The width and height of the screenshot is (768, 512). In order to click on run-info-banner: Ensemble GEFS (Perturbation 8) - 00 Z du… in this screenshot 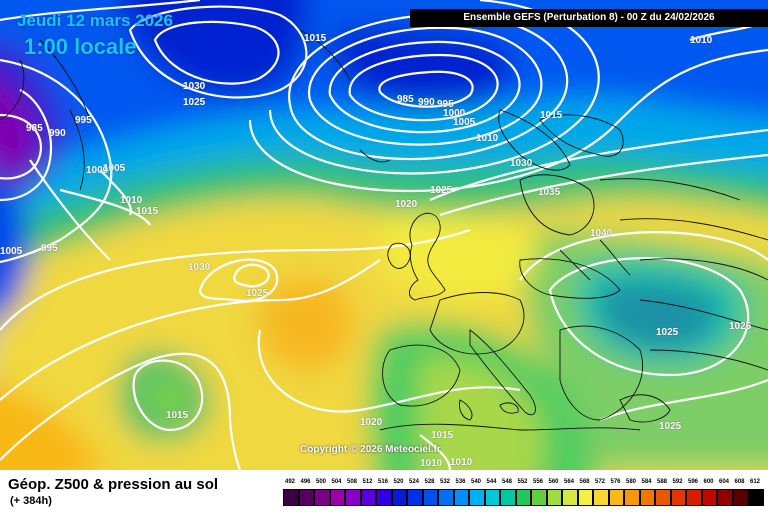, I will do `click(589, 18)`.